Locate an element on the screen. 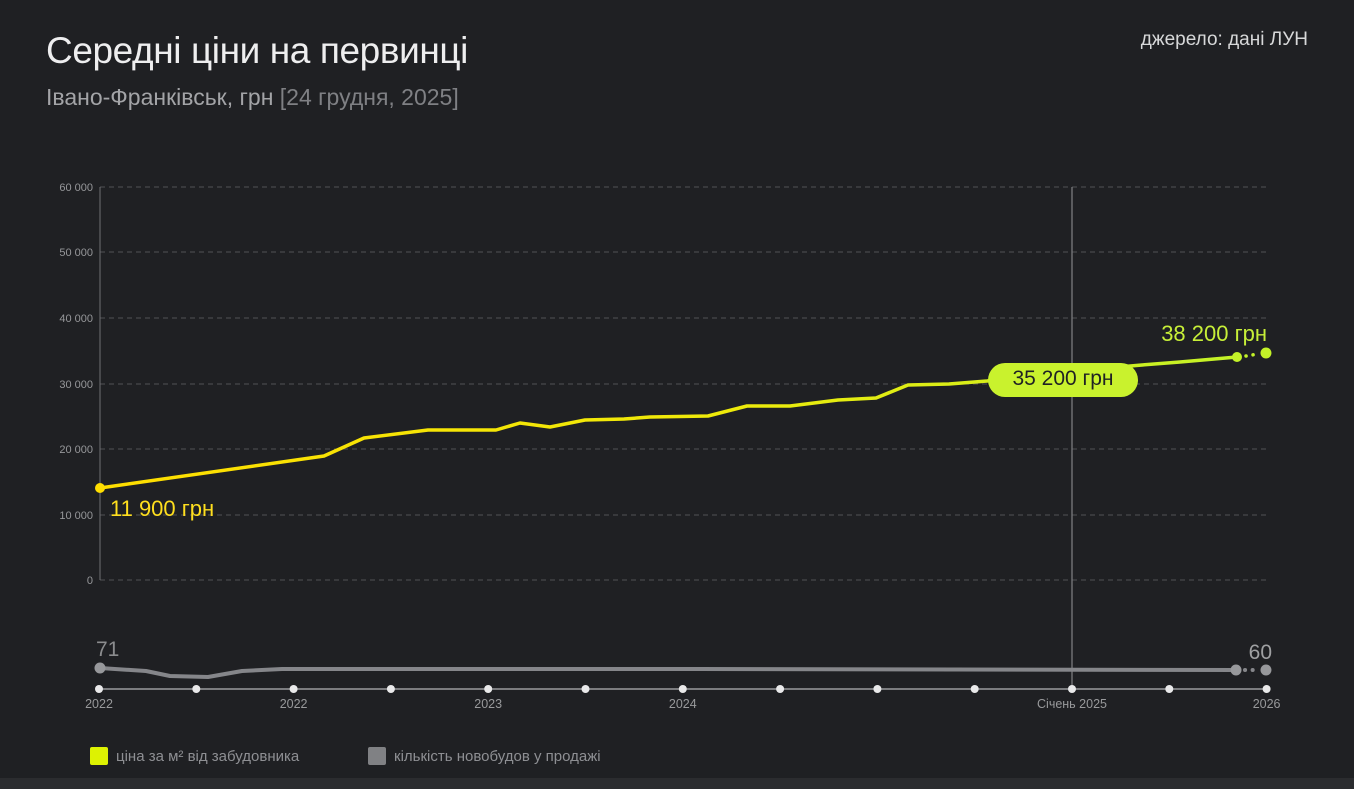 The image size is (1354, 789). x-axis-label: Січень 2025 is located at coordinates (1072, 704).